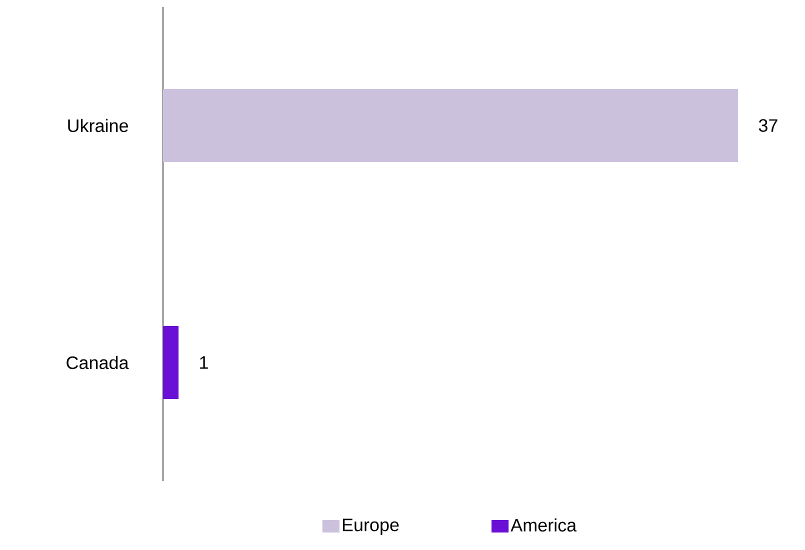 Image resolution: width=805 pixels, height=550 pixels. I want to click on legend-label: America, so click(543, 525).